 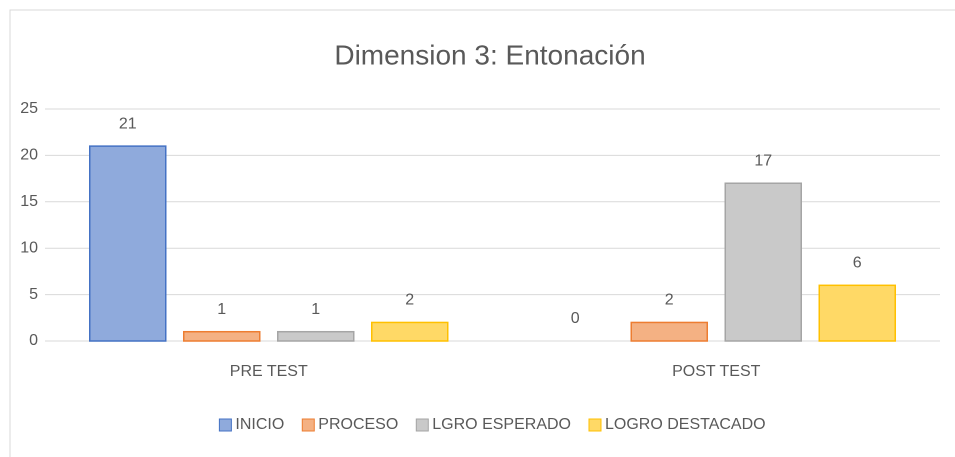 What do you see at coordinates (763, 160) in the screenshot?
I see `data-label: 17` at bounding box center [763, 160].